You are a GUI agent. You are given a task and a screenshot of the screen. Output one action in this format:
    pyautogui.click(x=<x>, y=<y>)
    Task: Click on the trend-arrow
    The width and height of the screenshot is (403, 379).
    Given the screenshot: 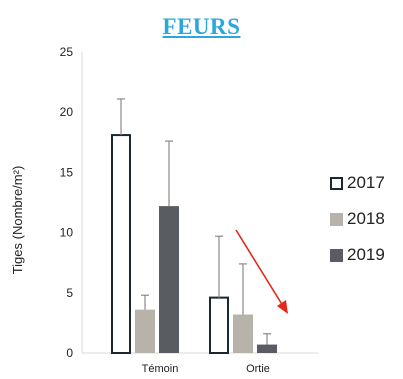 What is the action you would take?
    pyautogui.click(x=259, y=268)
    